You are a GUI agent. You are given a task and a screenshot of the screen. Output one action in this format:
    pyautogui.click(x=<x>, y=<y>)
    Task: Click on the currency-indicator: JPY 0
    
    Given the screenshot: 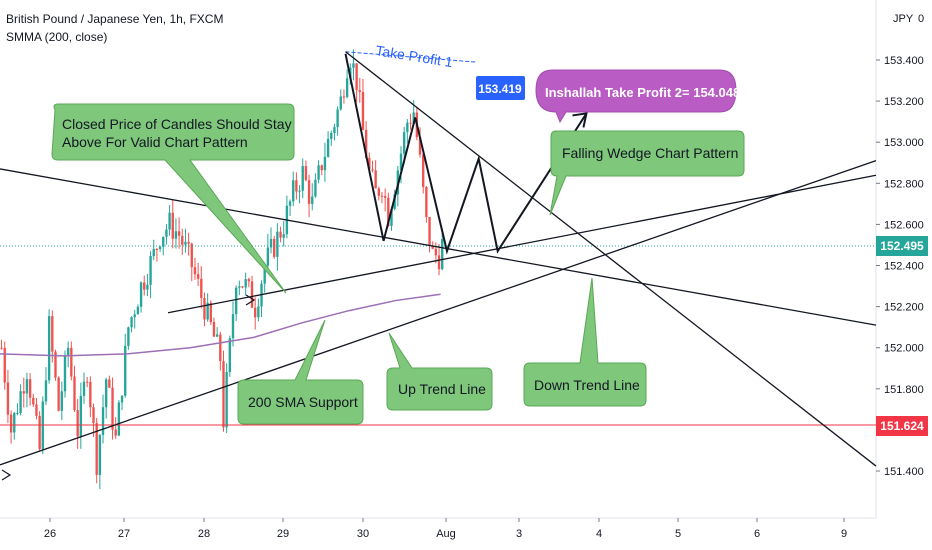 What is the action you would take?
    pyautogui.click(x=908, y=19)
    